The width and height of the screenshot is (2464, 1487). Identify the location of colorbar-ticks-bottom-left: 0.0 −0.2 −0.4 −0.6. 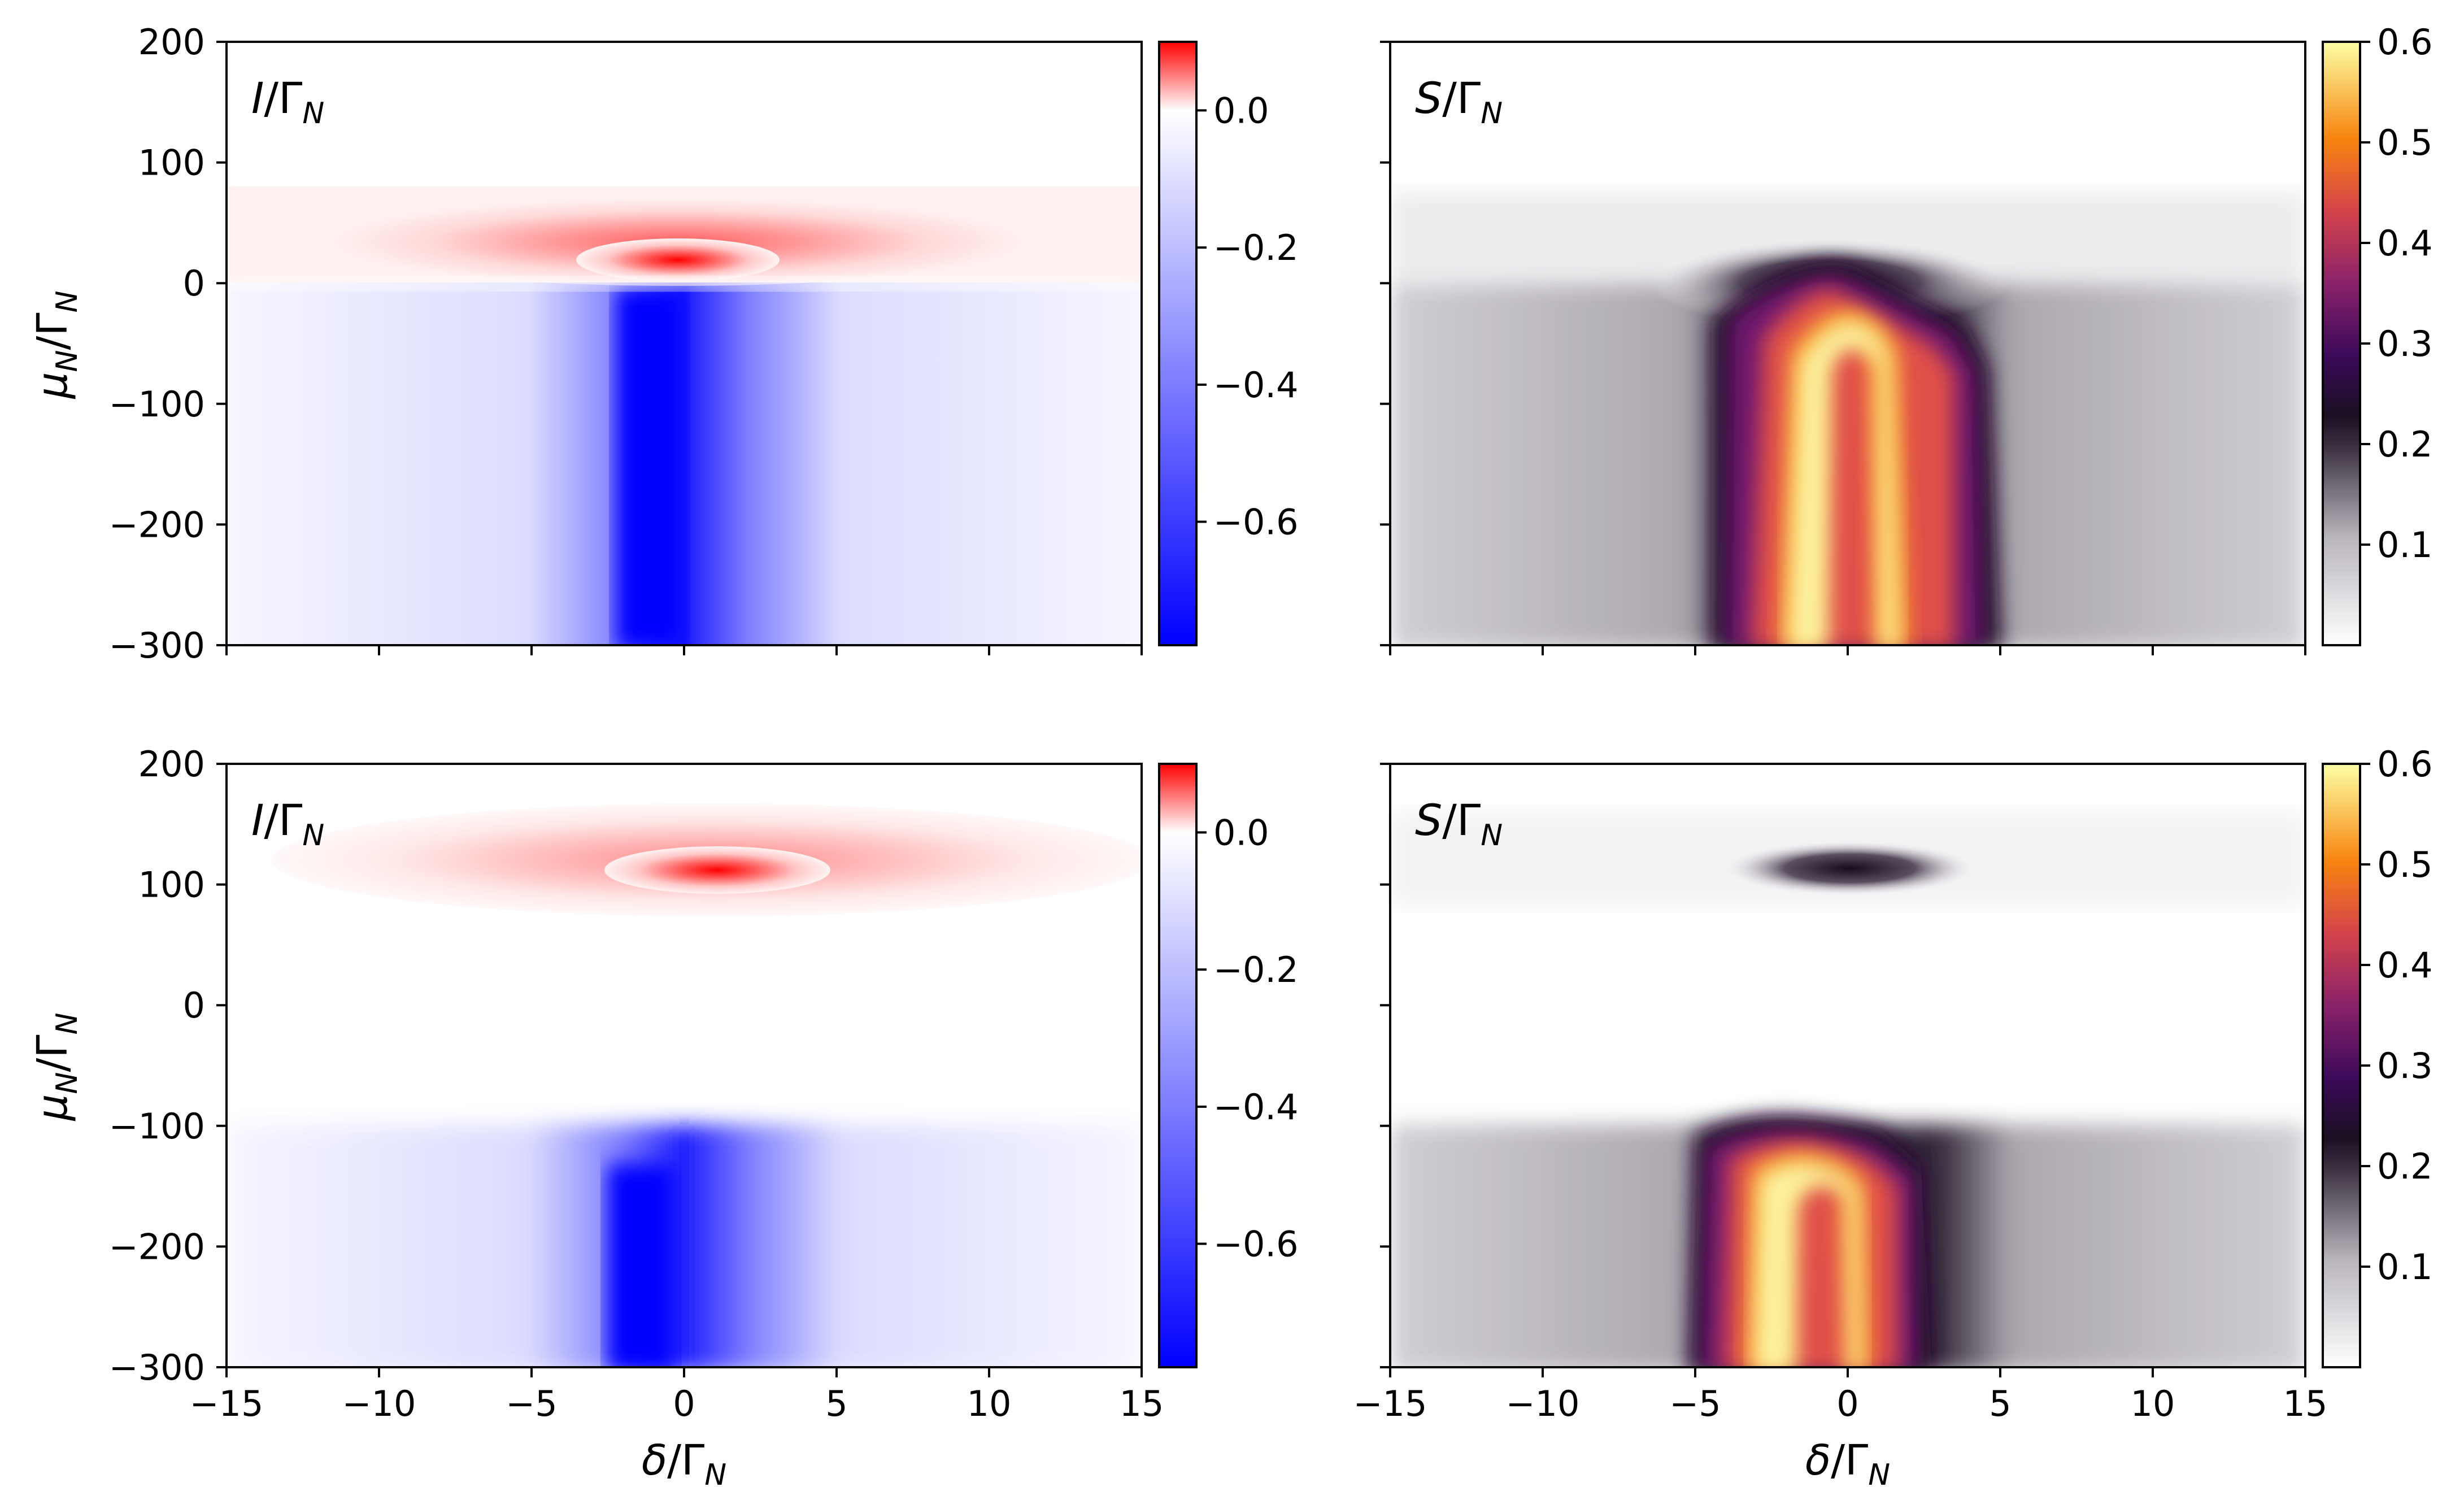
(1247, 1038).